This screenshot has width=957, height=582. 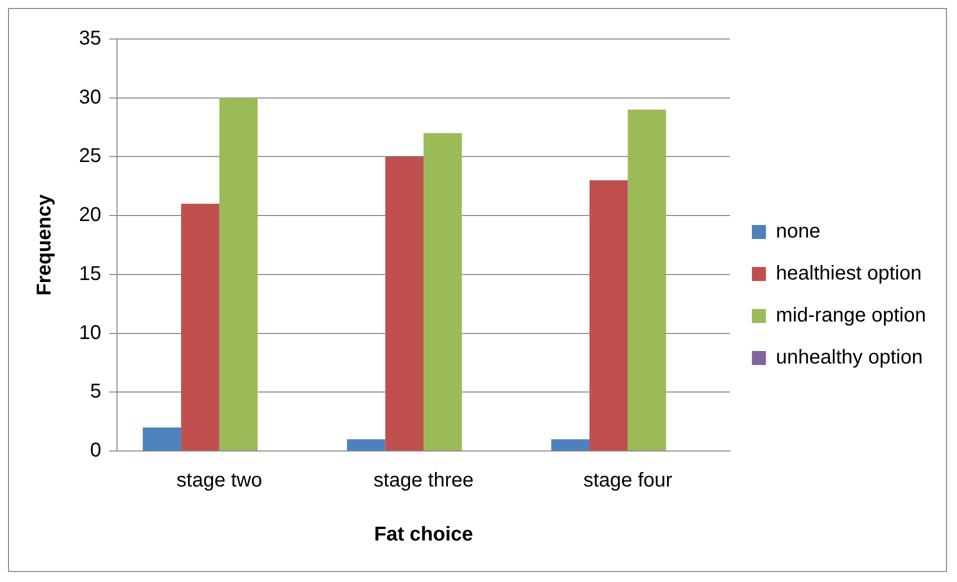 What do you see at coordinates (424, 535) in the screenshot?
I see `x-axis-title: Fat choice` at bounding box center [424, 535].